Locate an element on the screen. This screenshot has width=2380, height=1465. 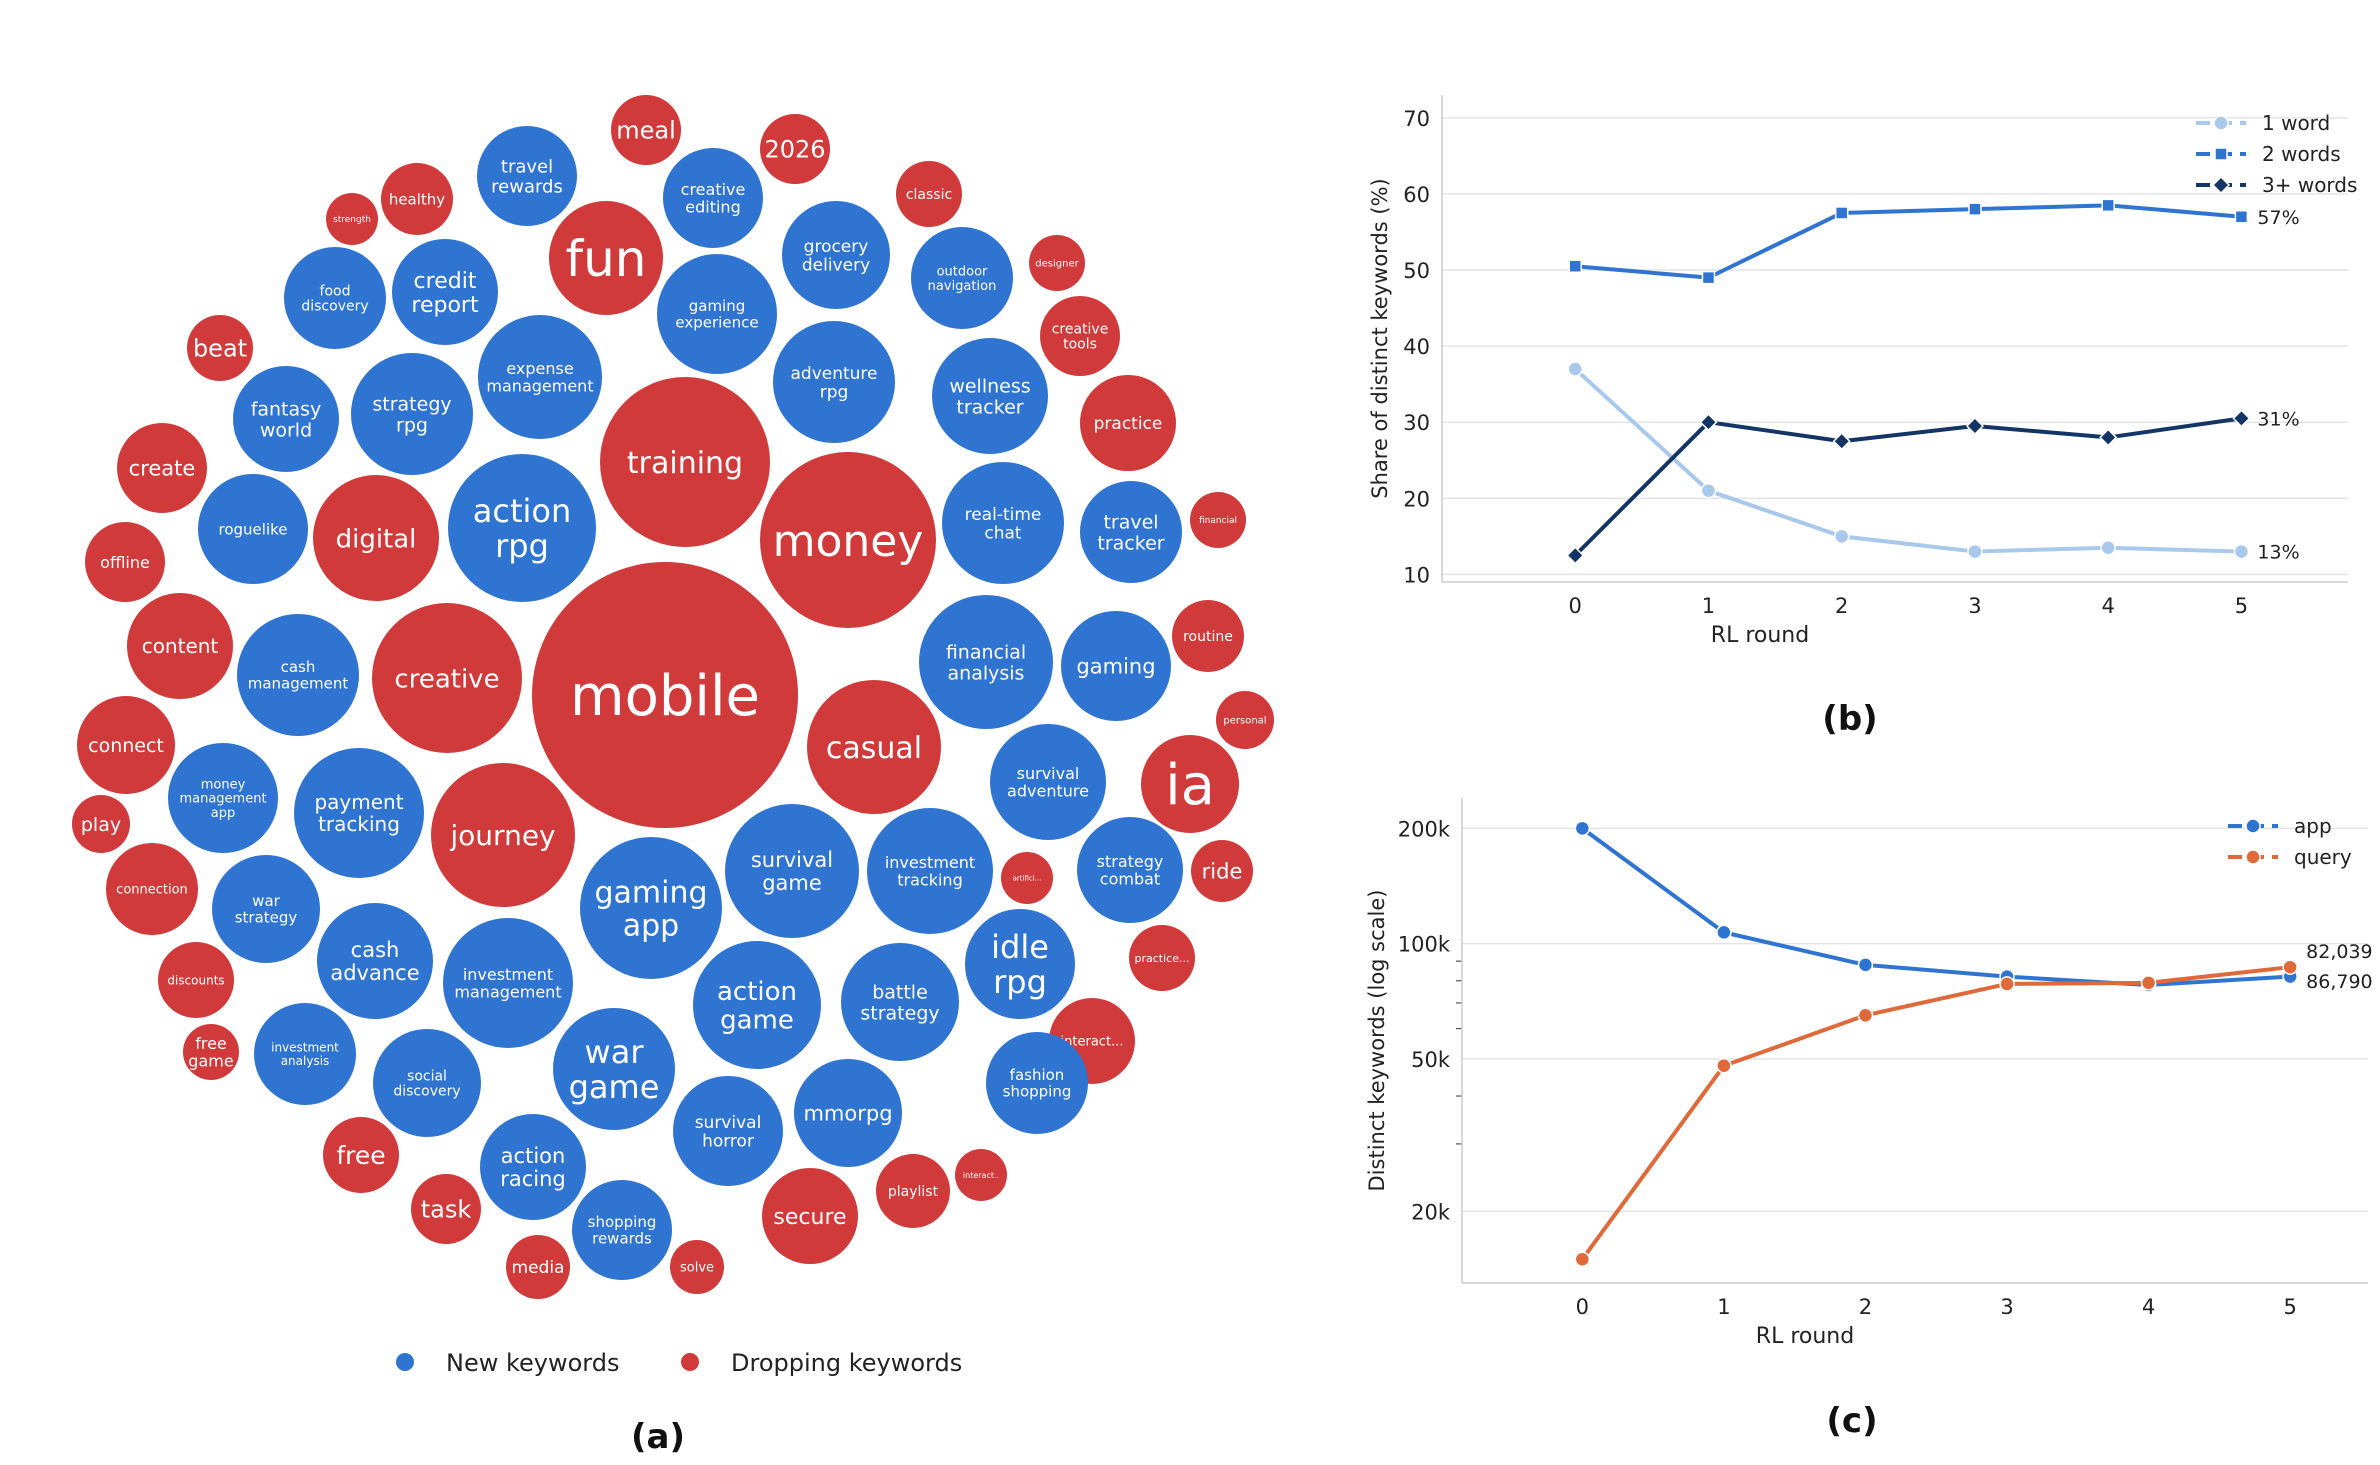
bubble-shopping-rewards: shopping rewards is located at coordinates (622, 1230).